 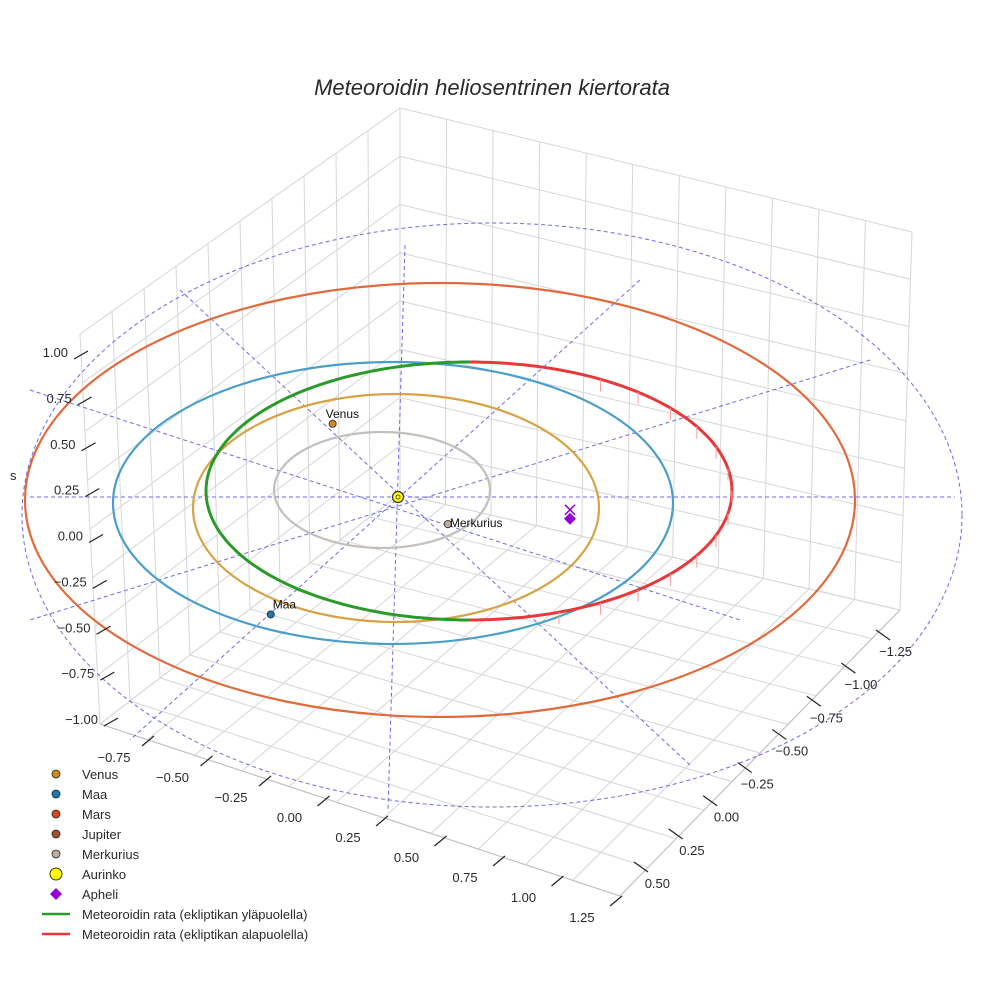 I want to click on z-tick-label: 0.00, so click(x=70, y=536).